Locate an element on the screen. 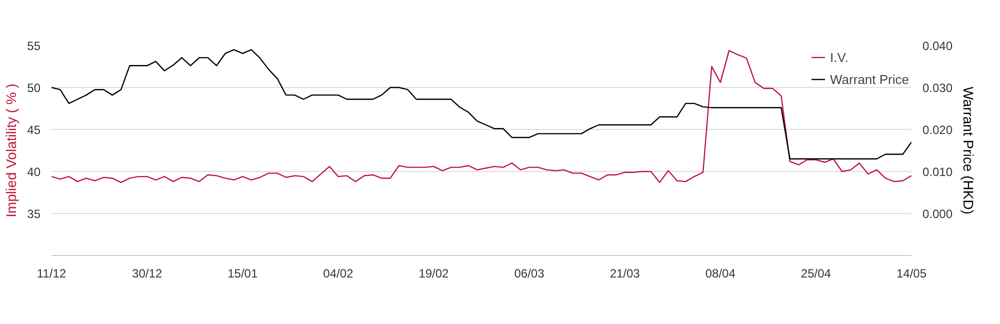 The width and height of the screenshot is (1000, 324). y2-tick-label: 0.000 is located at coordinates (937, 214).